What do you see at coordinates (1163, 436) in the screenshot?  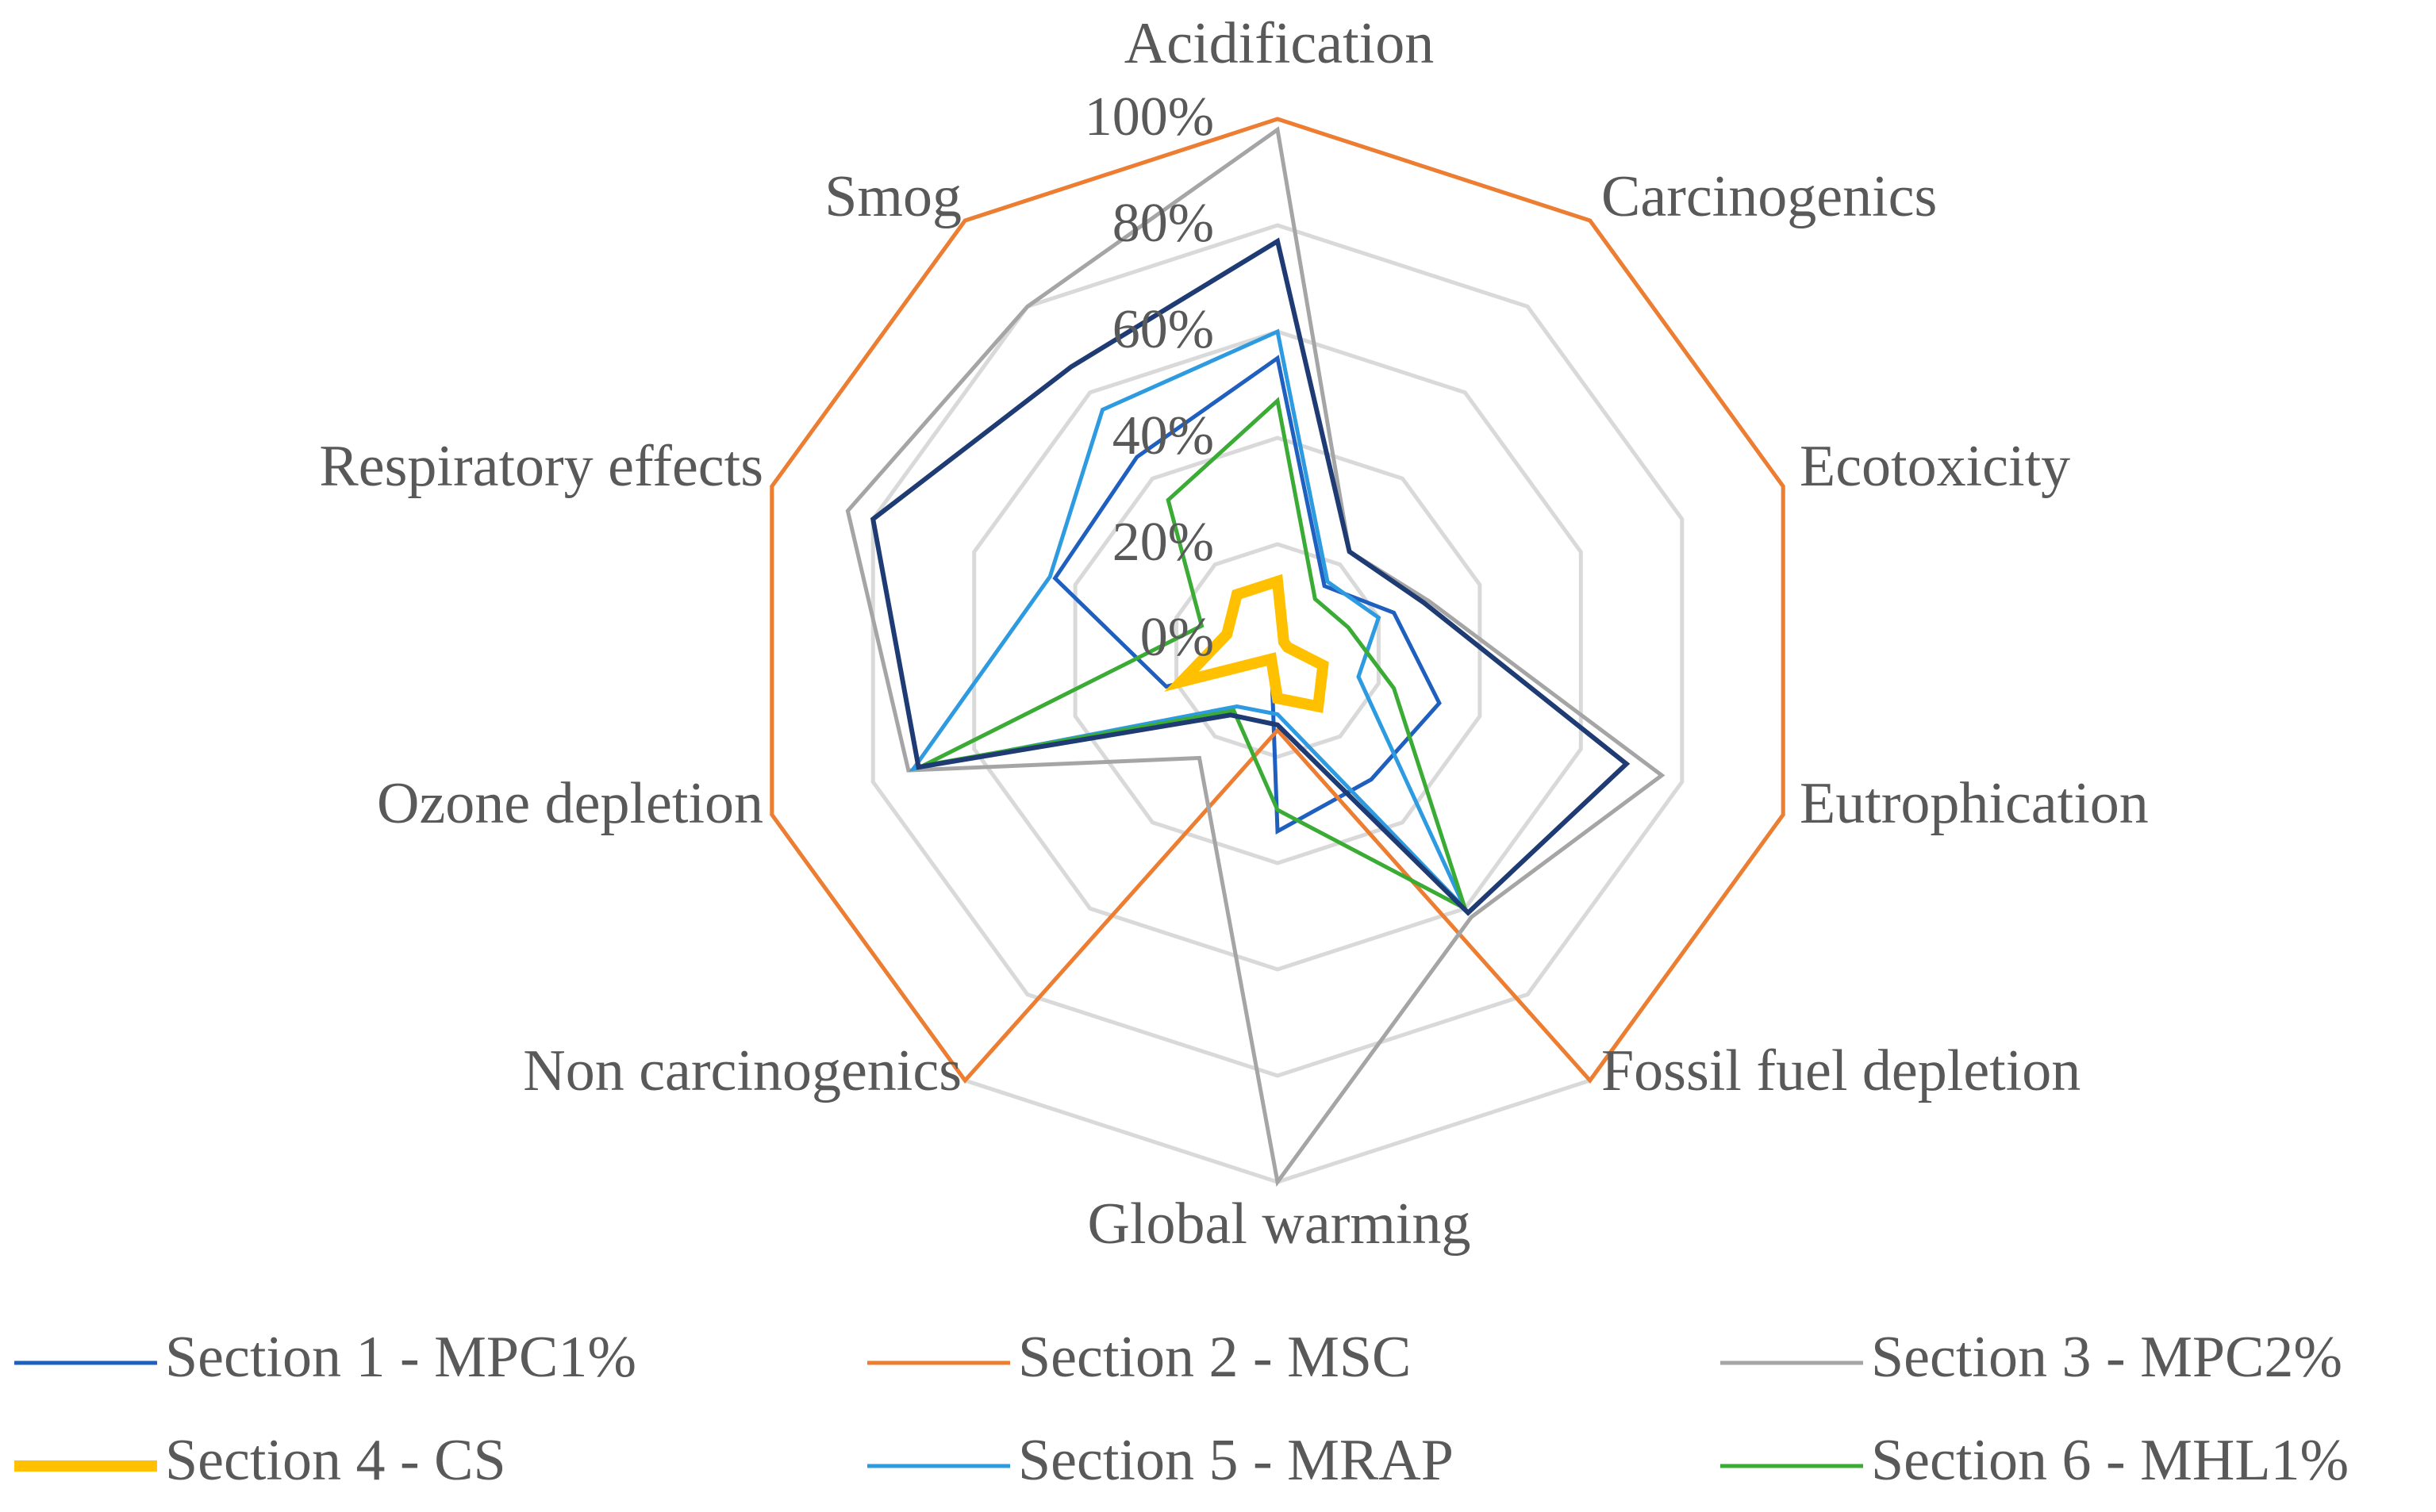 I see `tick-label-40: 40%` at bounding box center [1163, 436].